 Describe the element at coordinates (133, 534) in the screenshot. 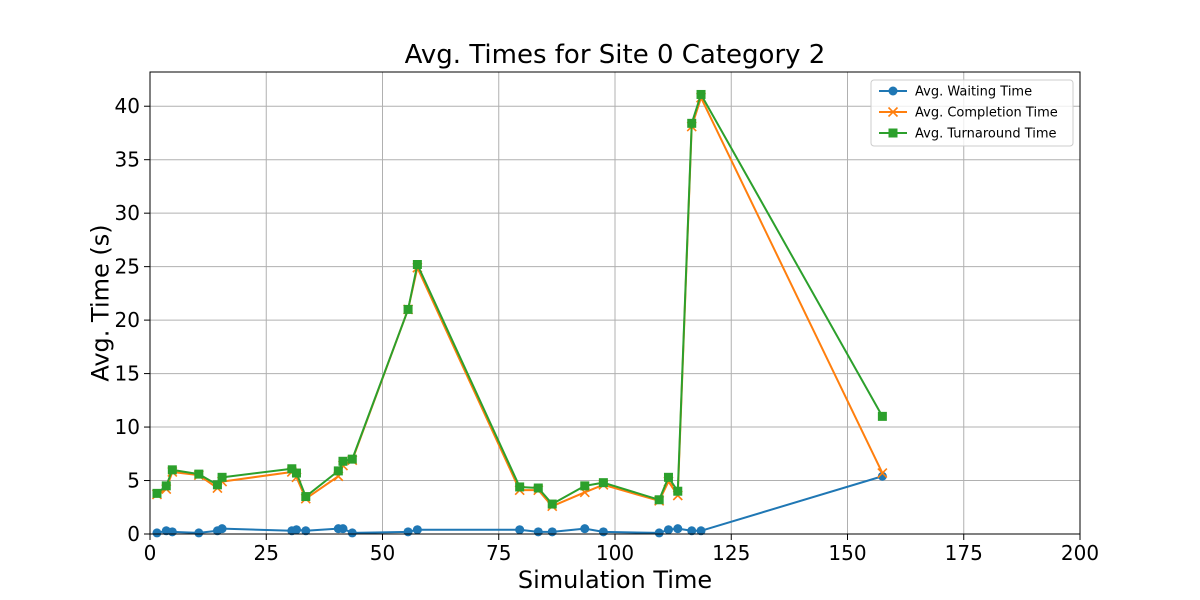

I see `y-tick-label: 0` at that location.